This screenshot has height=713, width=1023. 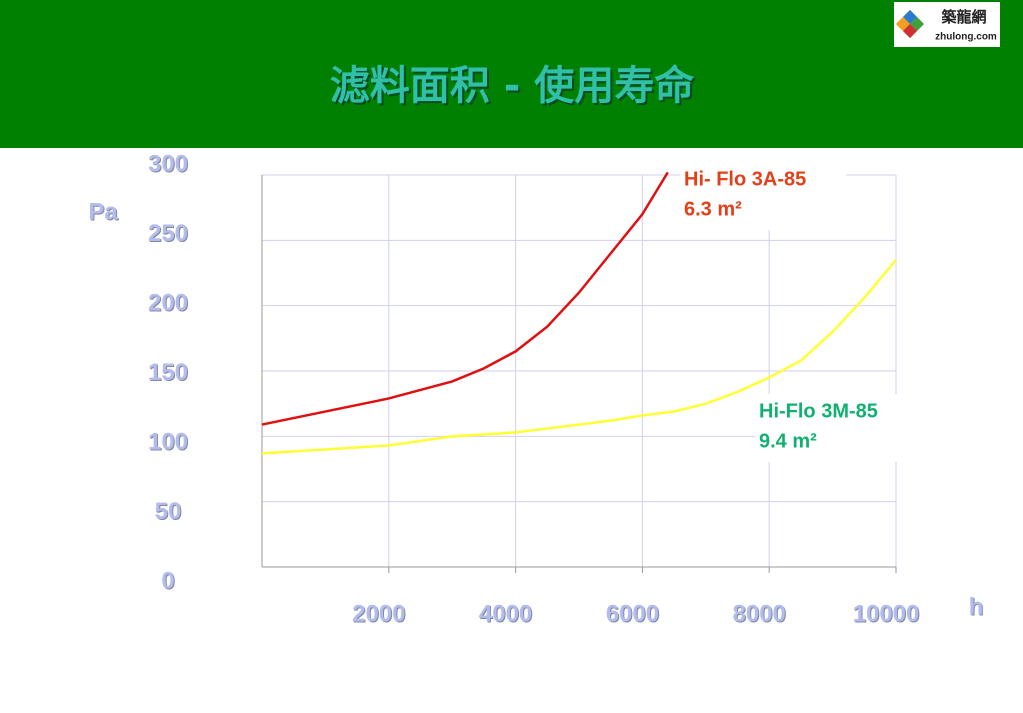 What do you see at coordinates (378, 613) in the screenshot?
I see `x-tick-label: 2000` at bounding box center [378, 613].